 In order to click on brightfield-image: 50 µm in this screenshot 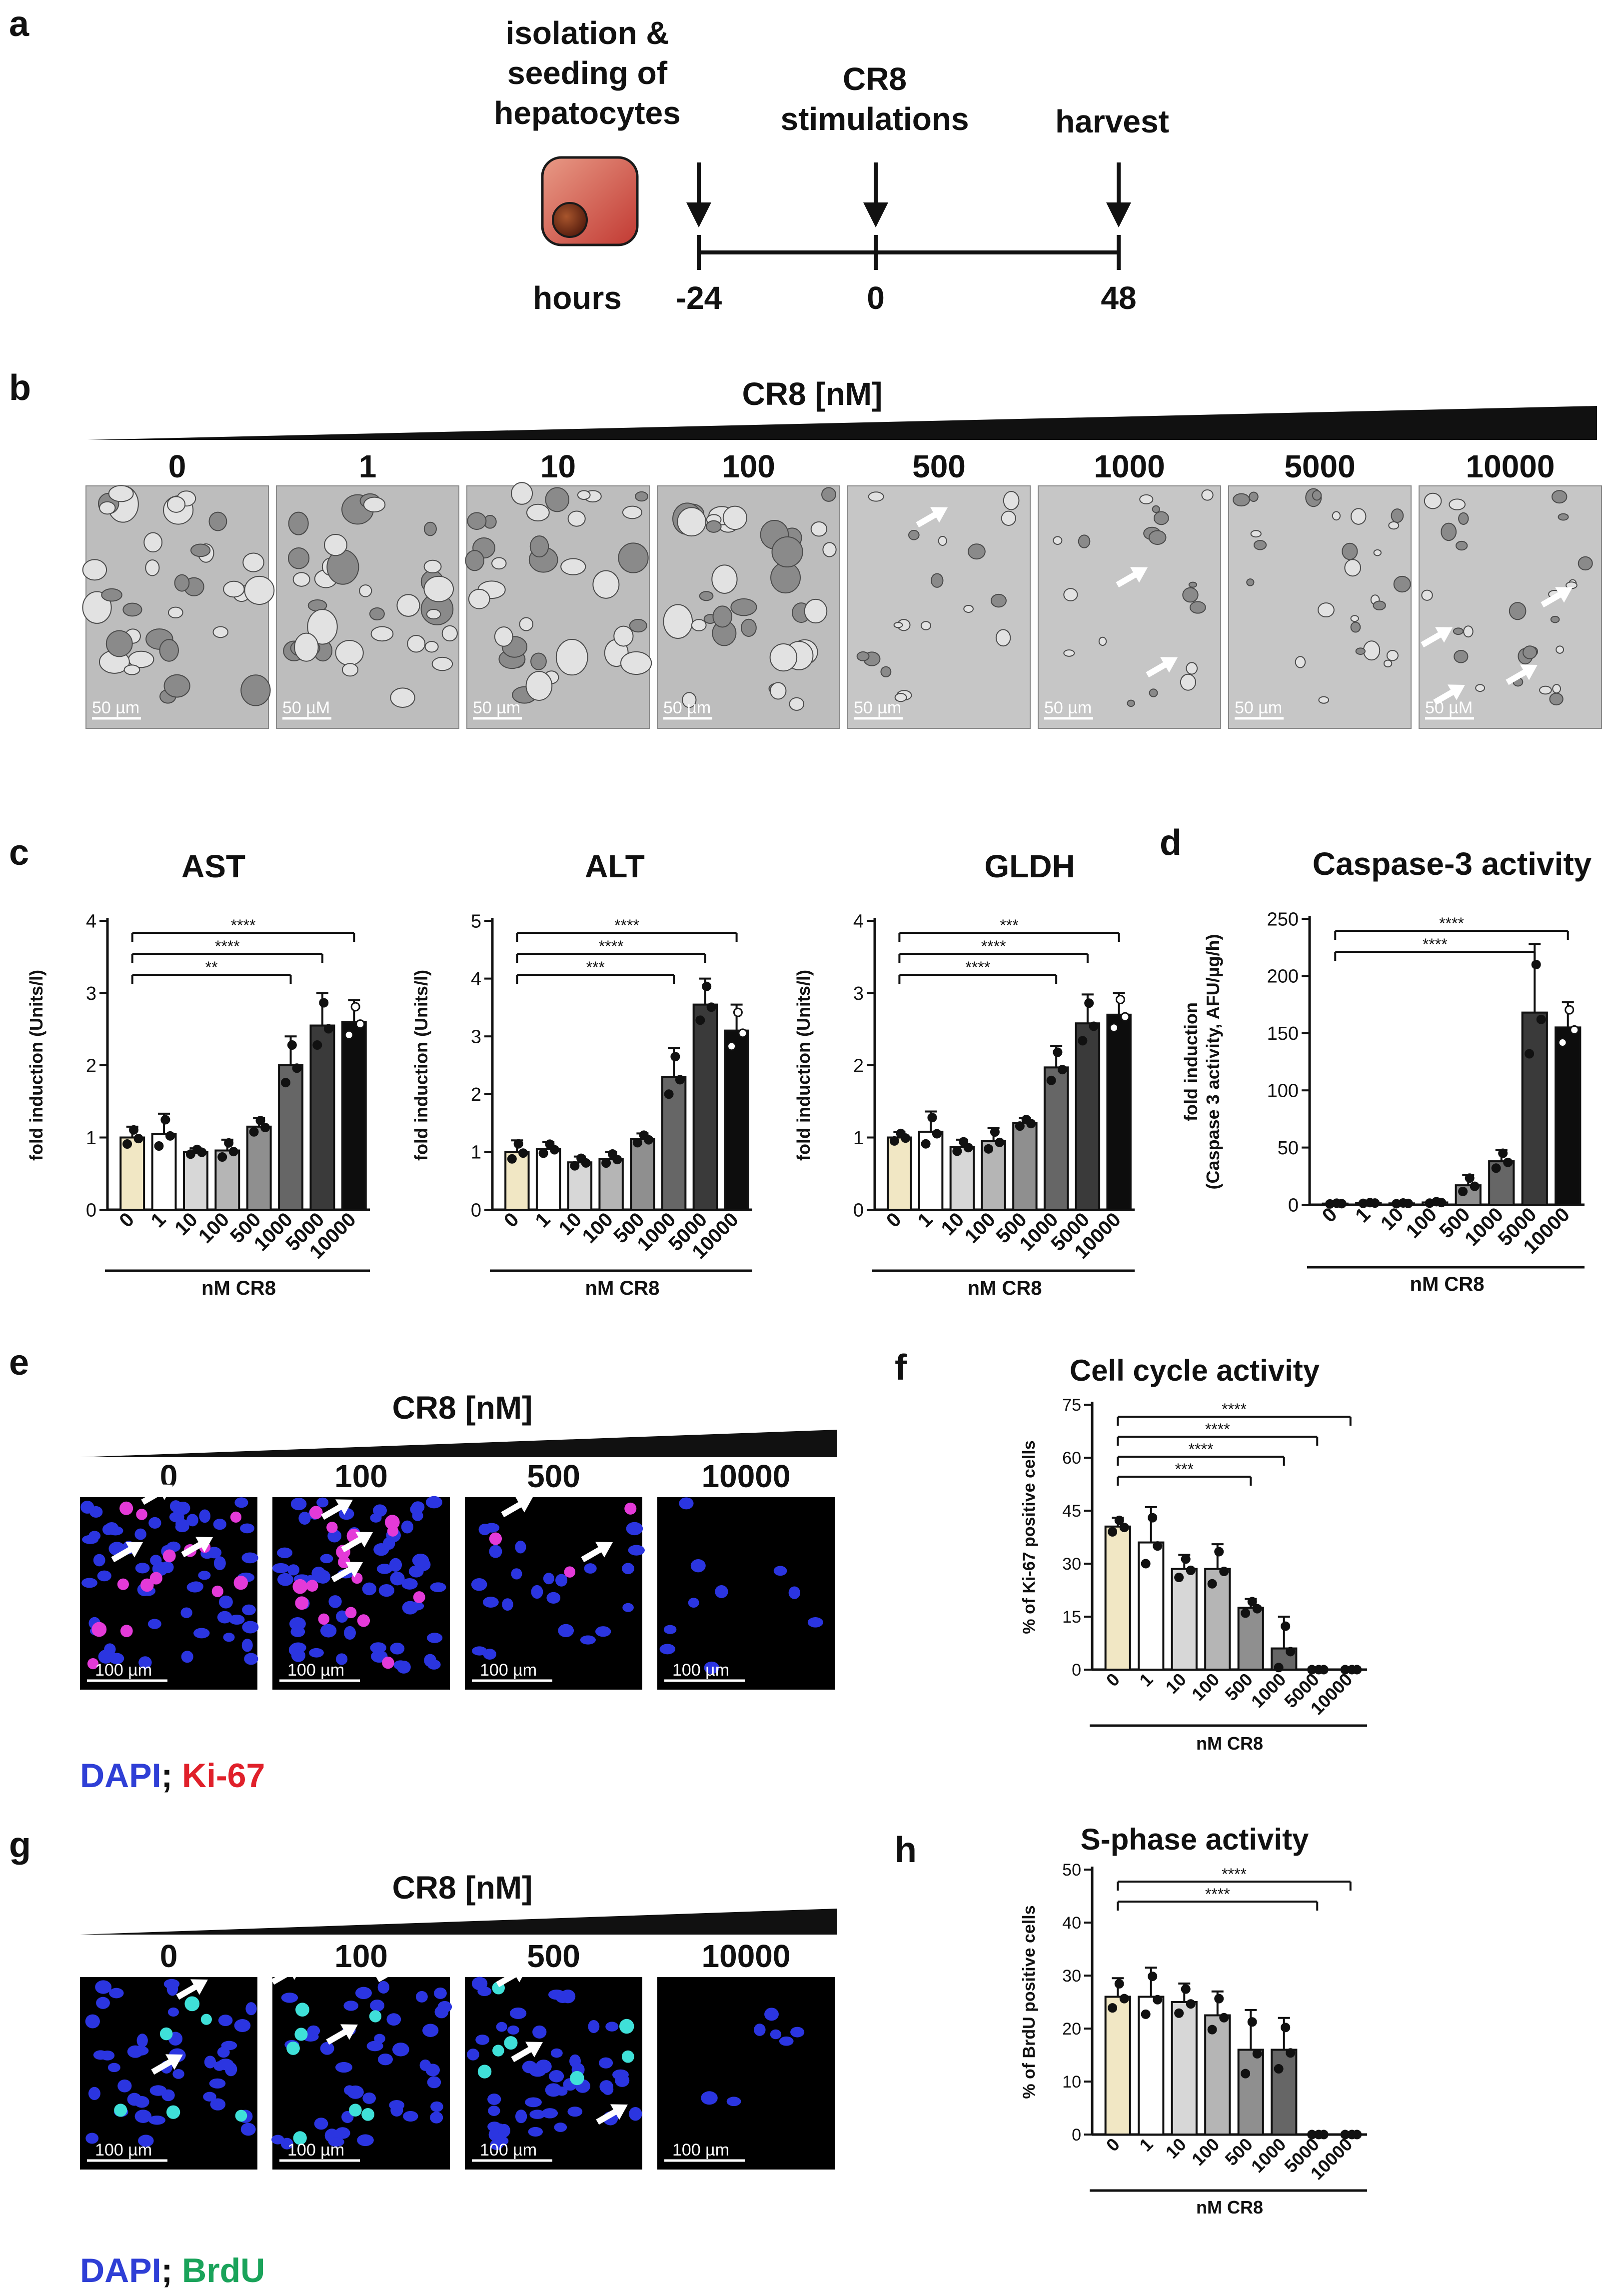, I will do `click(558, 605)`.